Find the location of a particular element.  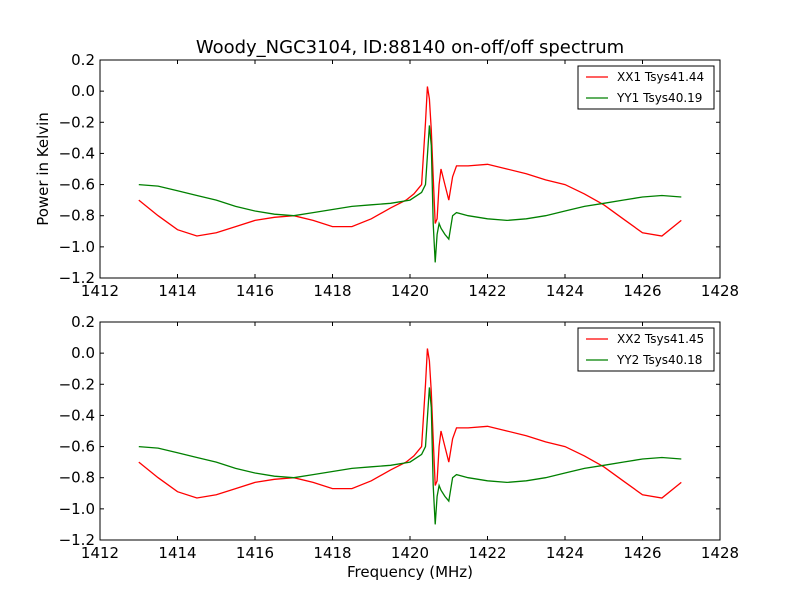

legend: XX2 Tsys41.45 YY2 Tsys40.18 is located at coordinates (646, 349).